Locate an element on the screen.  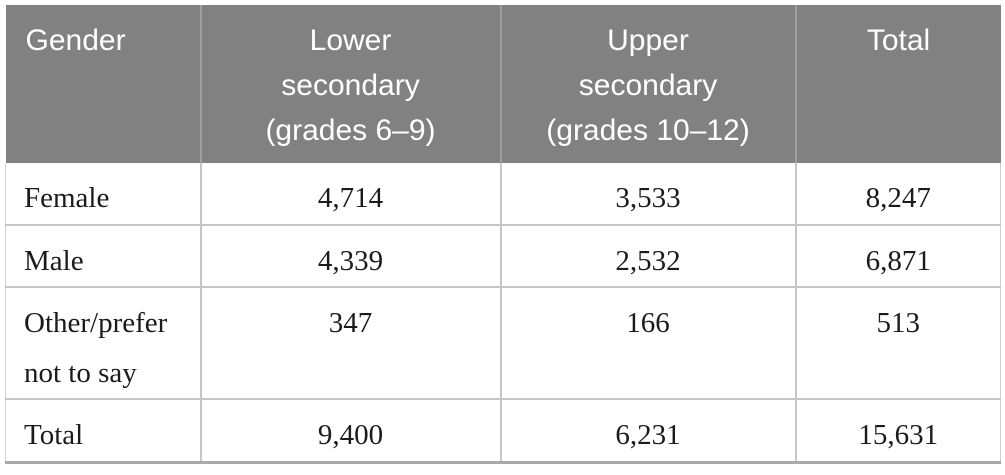
cell-row-total: 15,631 is located at coordinates (897, 431).